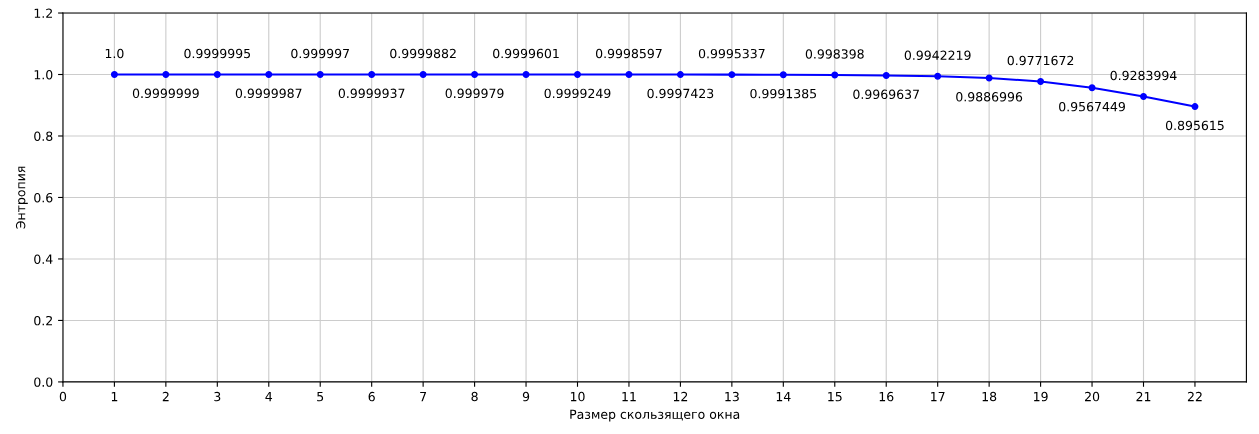  I want to click on y-tick-label: 1.2, so click(43, 13).